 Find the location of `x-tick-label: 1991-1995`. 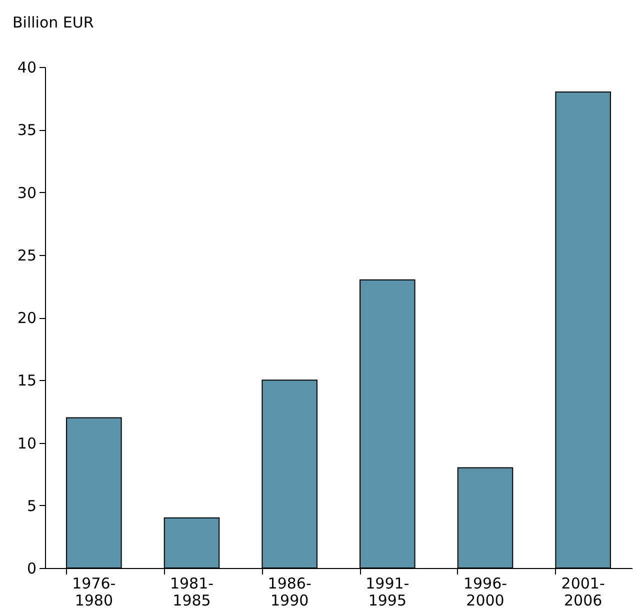

x-tick-label: 1991-1995 is located at coordinates (388, 592).